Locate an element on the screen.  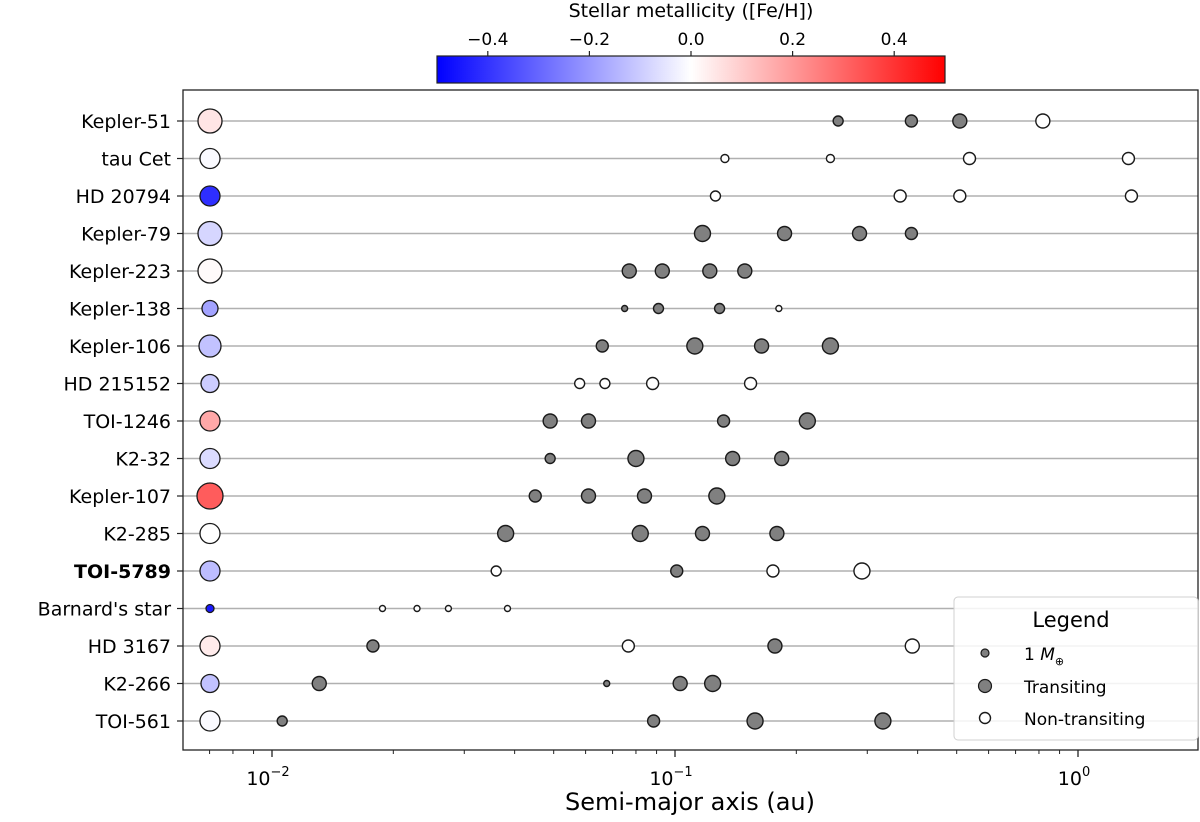
colorbar-tick-label: 0.4 is located at coordinates (894, 40).